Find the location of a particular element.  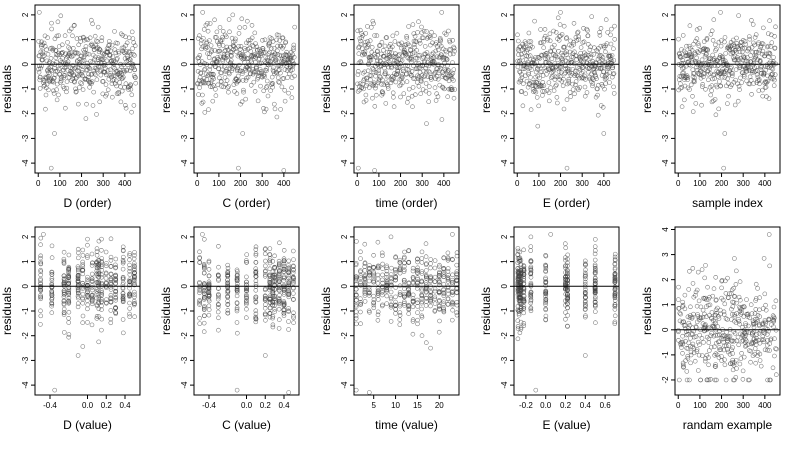

y-tick-label: 1 is located at coordinates (25, 261).